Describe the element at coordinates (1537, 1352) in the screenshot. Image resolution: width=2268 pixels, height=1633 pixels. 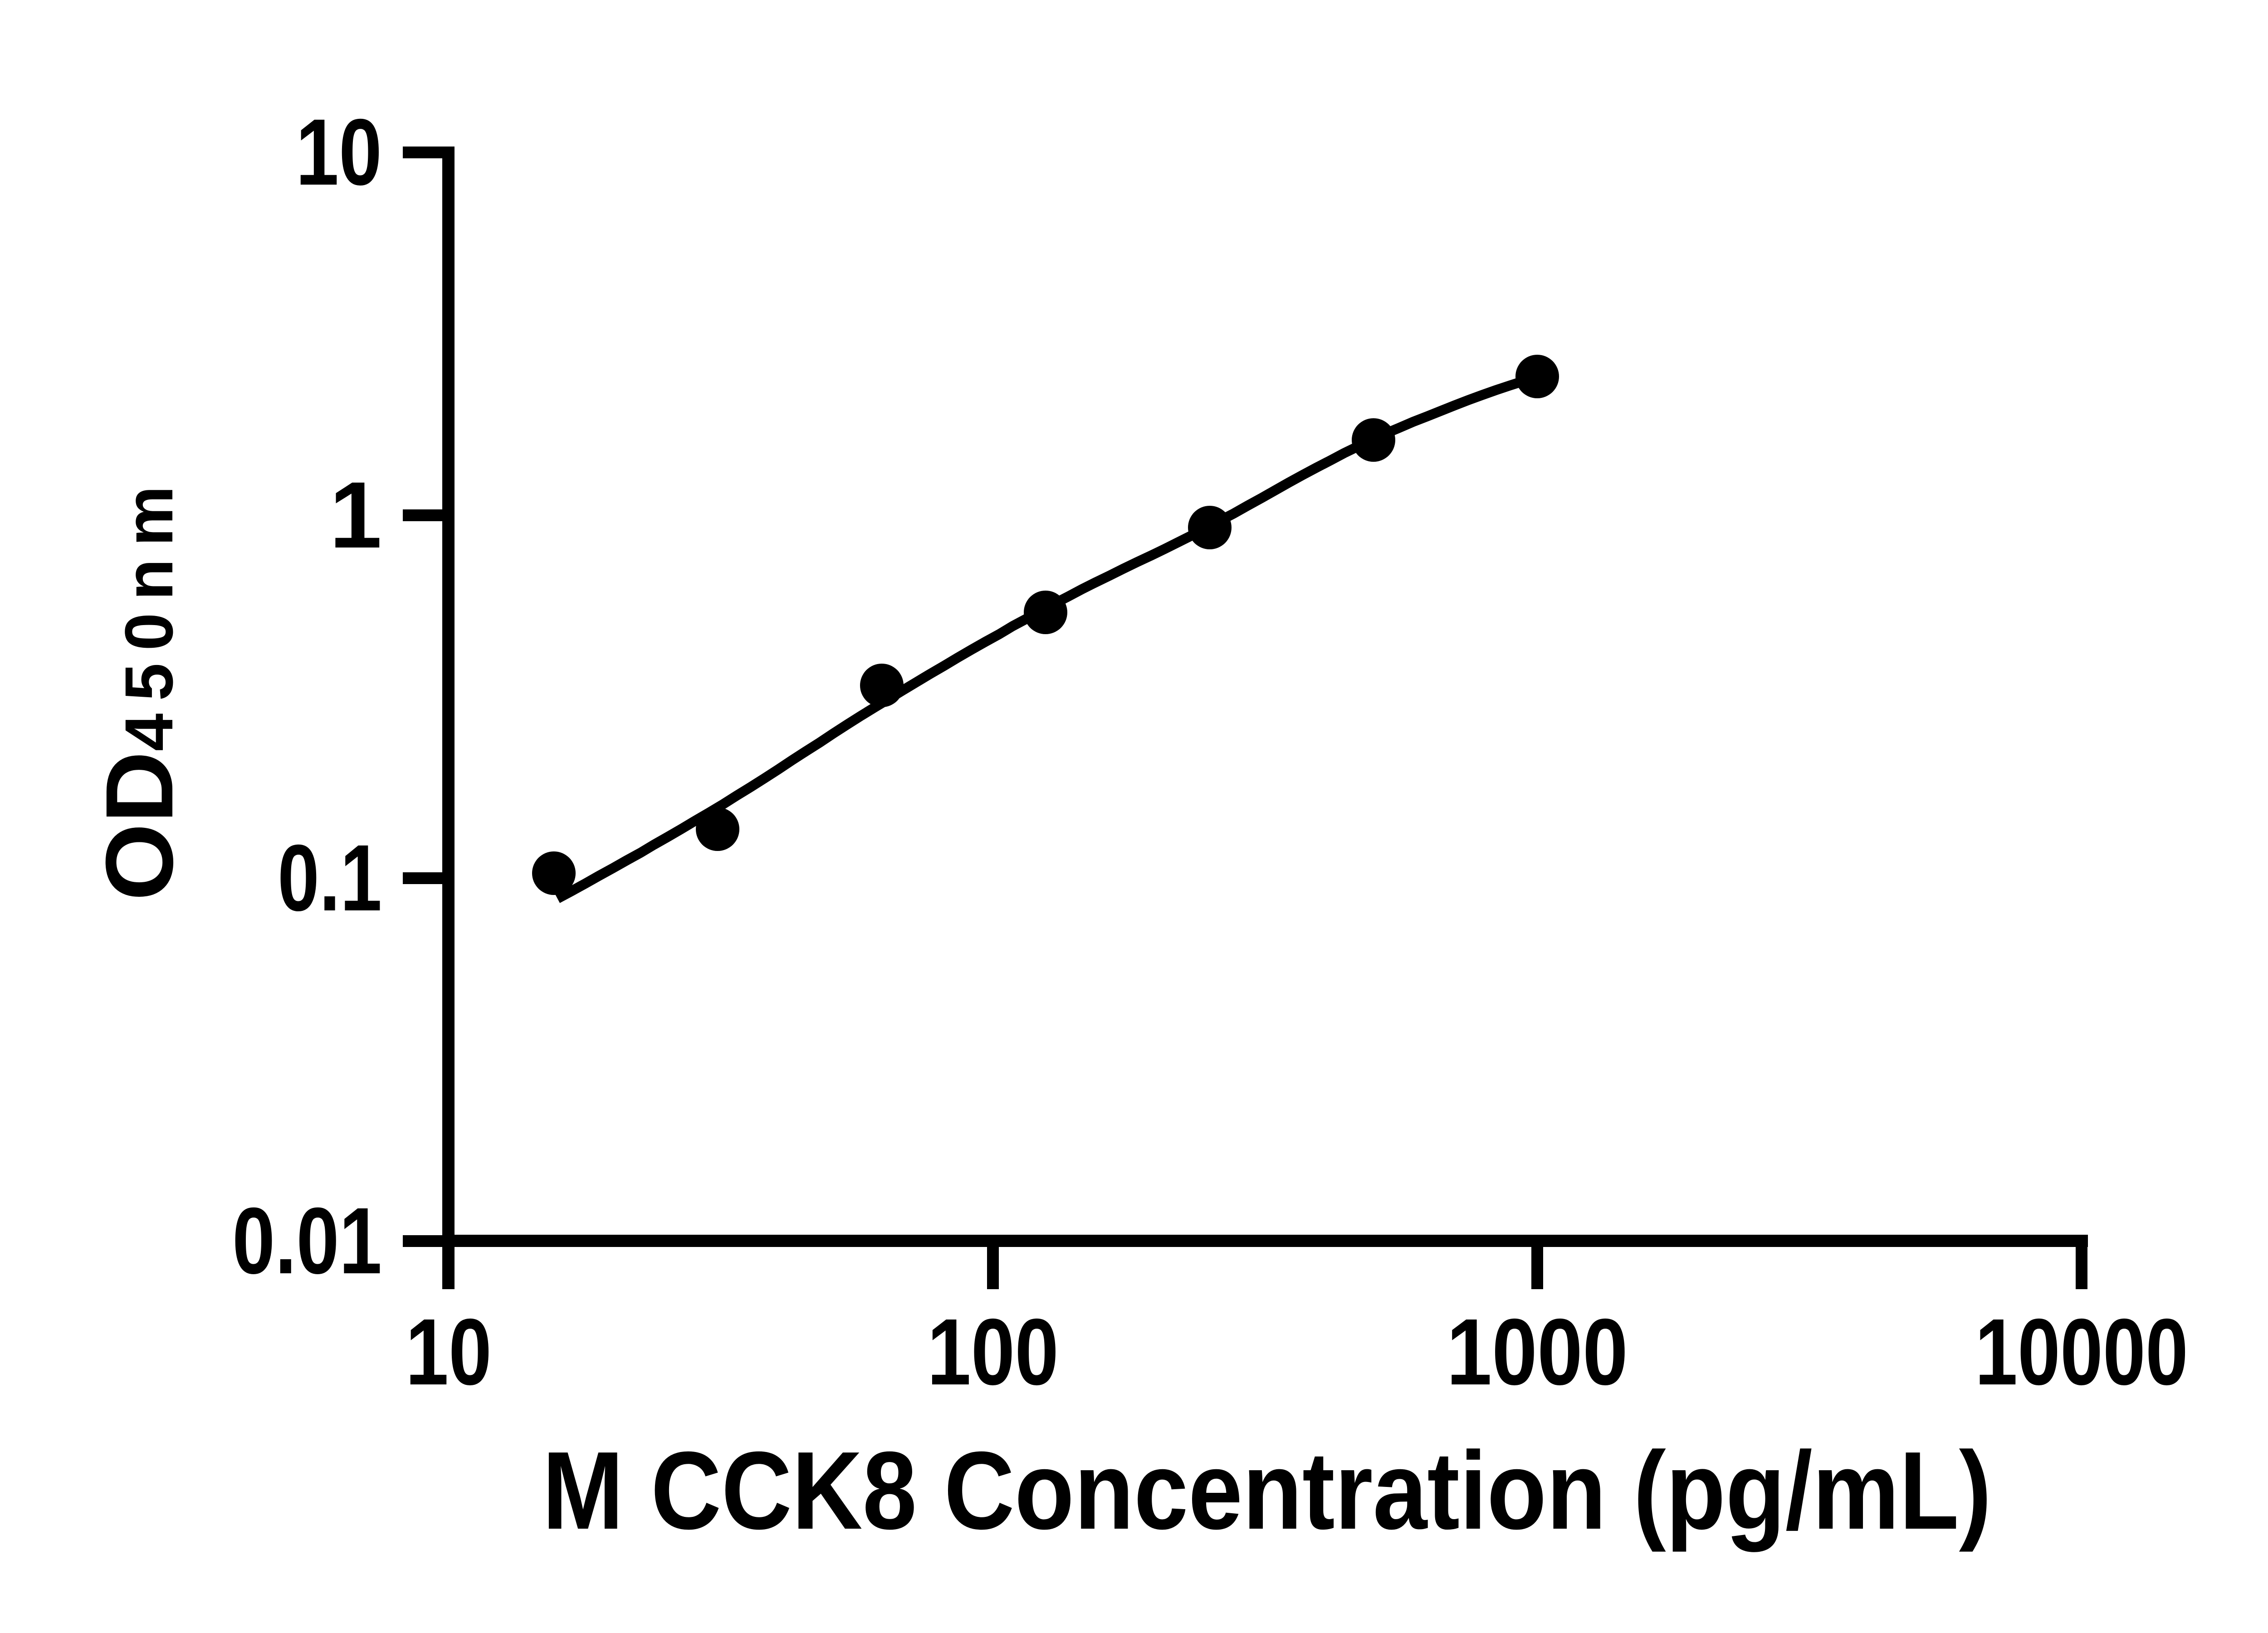
I see `svg-text: 1000` at that location.